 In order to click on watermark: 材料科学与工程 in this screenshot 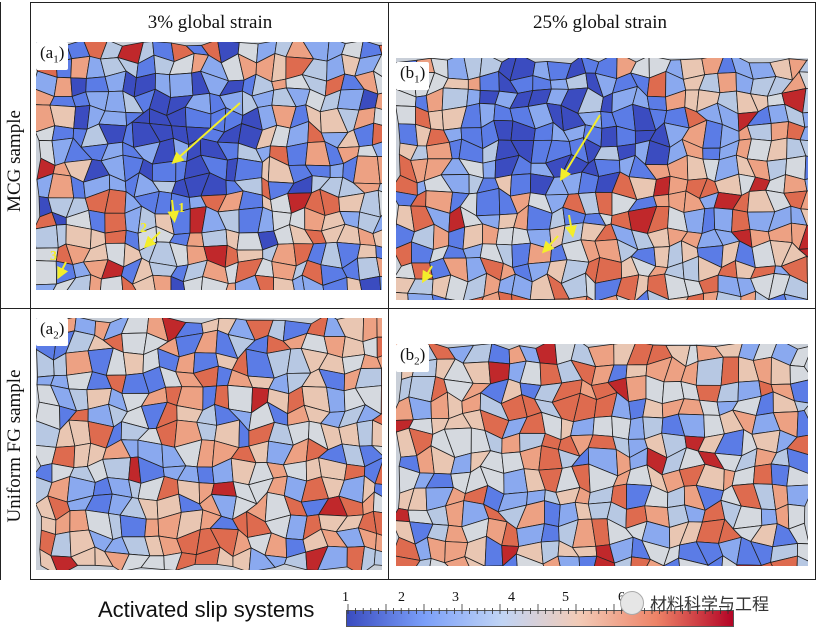, I will do `click(694, 602)`.